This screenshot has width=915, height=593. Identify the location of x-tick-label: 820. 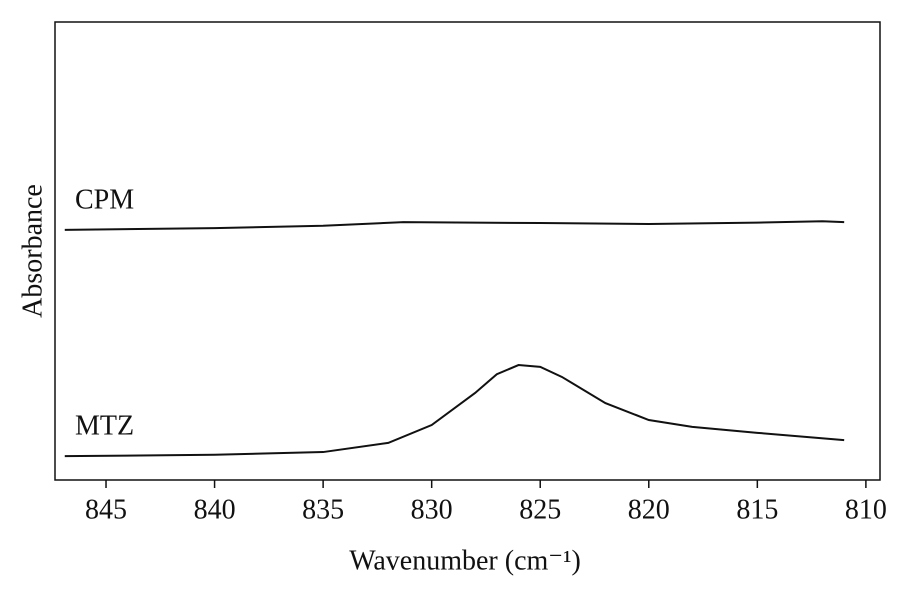
(649, 509).